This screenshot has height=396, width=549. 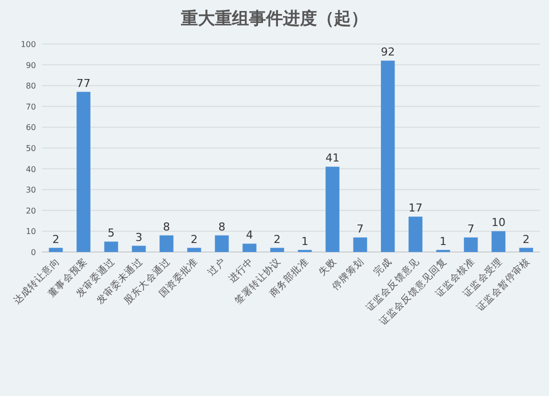 I want to click on data-label: 41, so click(x=333, y=158).